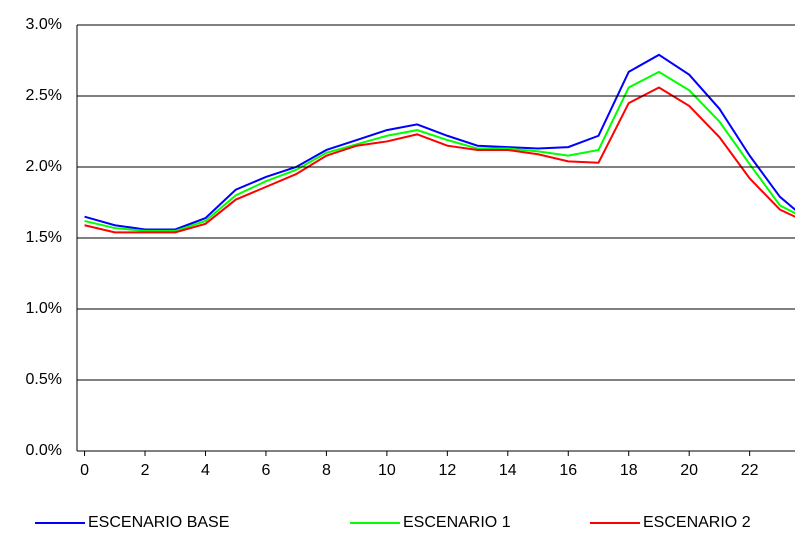 This screenshot has width=795, height=540. What do you see at coordinates (84, 470) in the screenshot?
I see `x-tick-label: 0` at bounding box center [84, 470].